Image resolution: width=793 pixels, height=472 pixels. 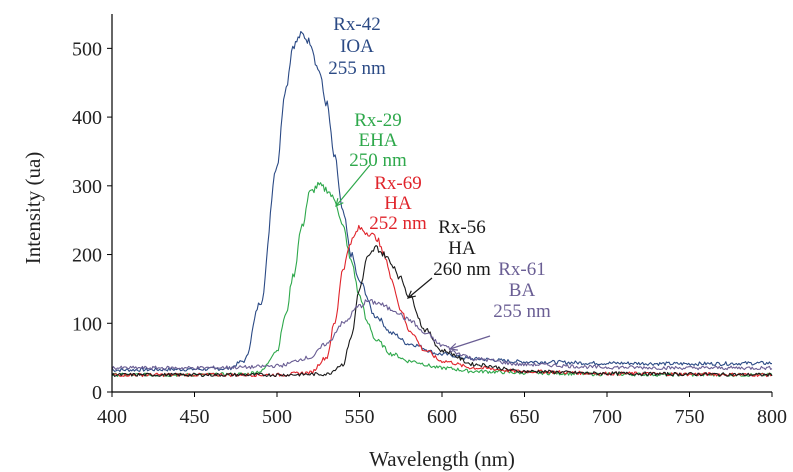 I want to click on x-tick-label: 400, so click(x=112, y=417).